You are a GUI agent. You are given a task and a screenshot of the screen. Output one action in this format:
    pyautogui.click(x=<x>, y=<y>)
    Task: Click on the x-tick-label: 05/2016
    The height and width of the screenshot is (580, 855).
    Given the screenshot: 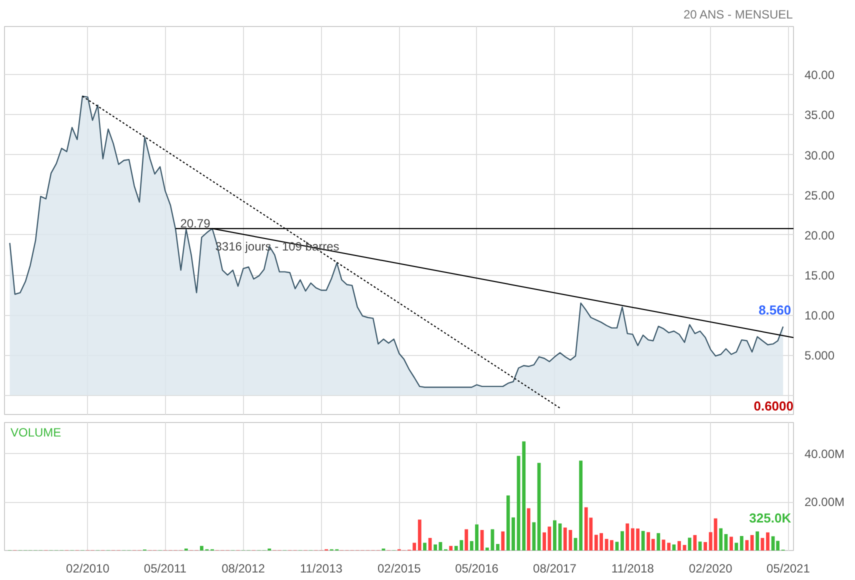 What is the action you would take?
    pyautogui.click(x=477, y=569)
    